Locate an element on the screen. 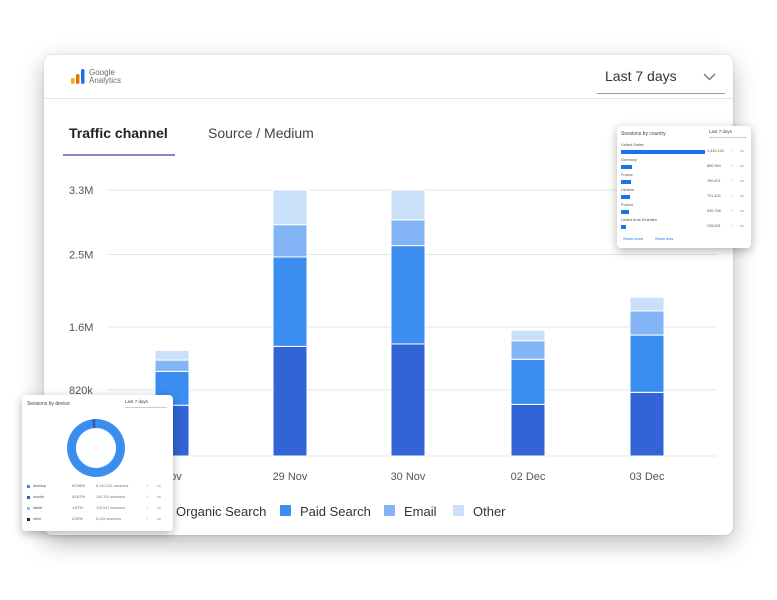  x-tick-label: 29 Nov is located at coordinates (290, 477).